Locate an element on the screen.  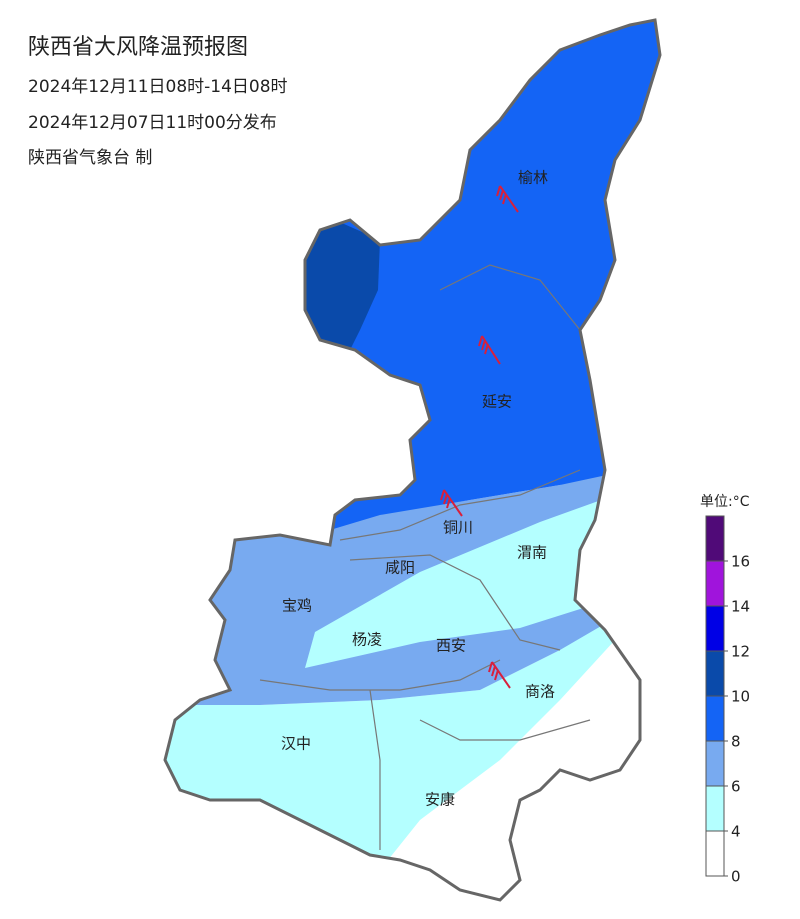
city-label: 渭南 is located at coordinates (532, 553).